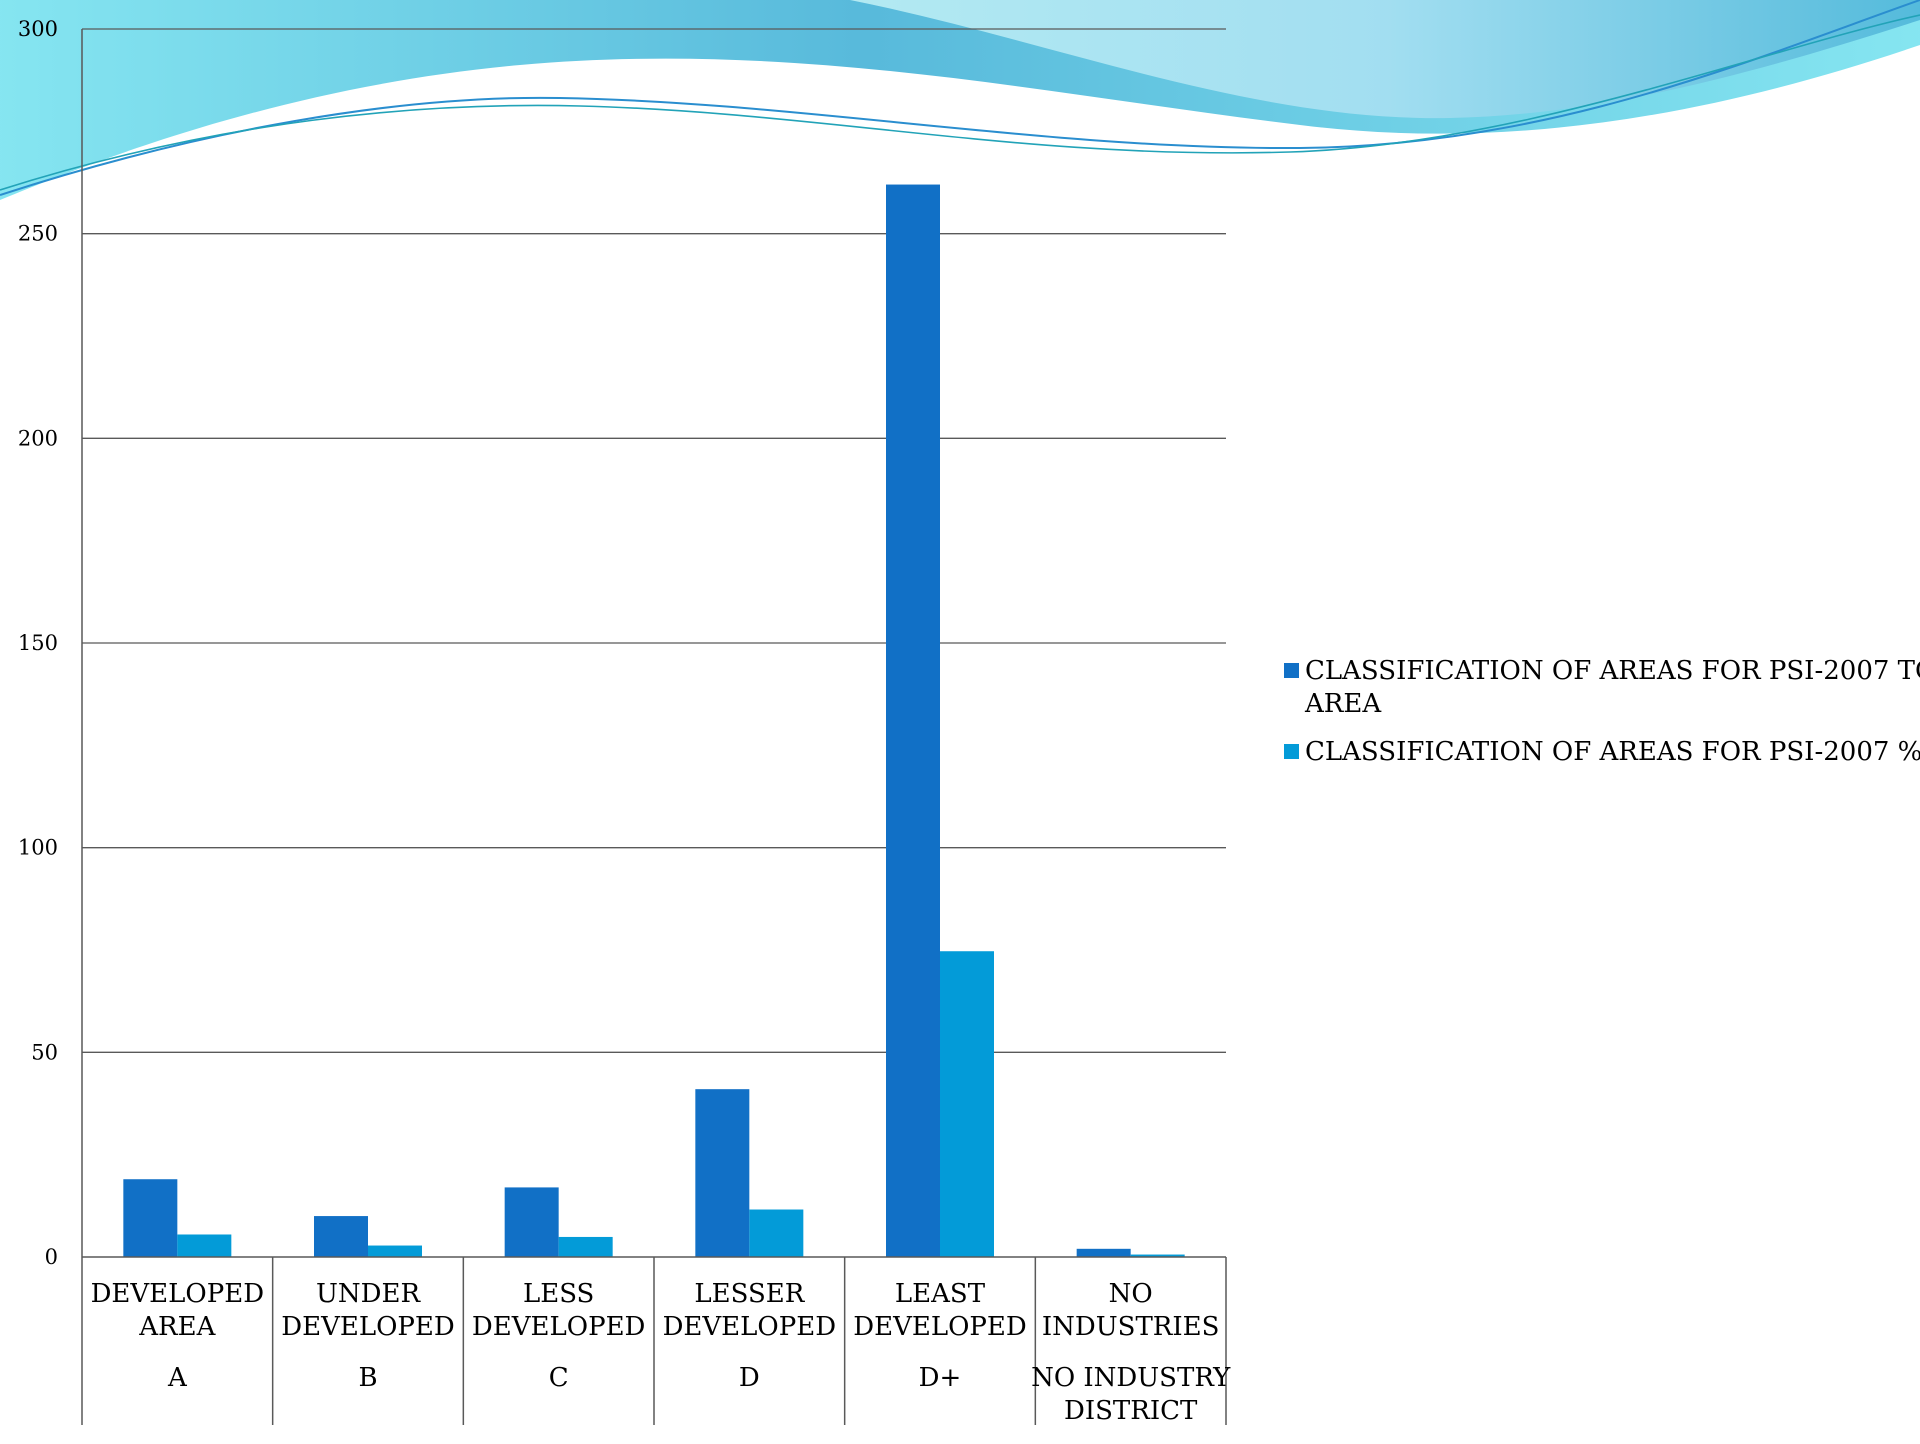 This screenshot has height=1444, width=1920. I want to click on category-code-4-0: D+, so click(940, 1378).